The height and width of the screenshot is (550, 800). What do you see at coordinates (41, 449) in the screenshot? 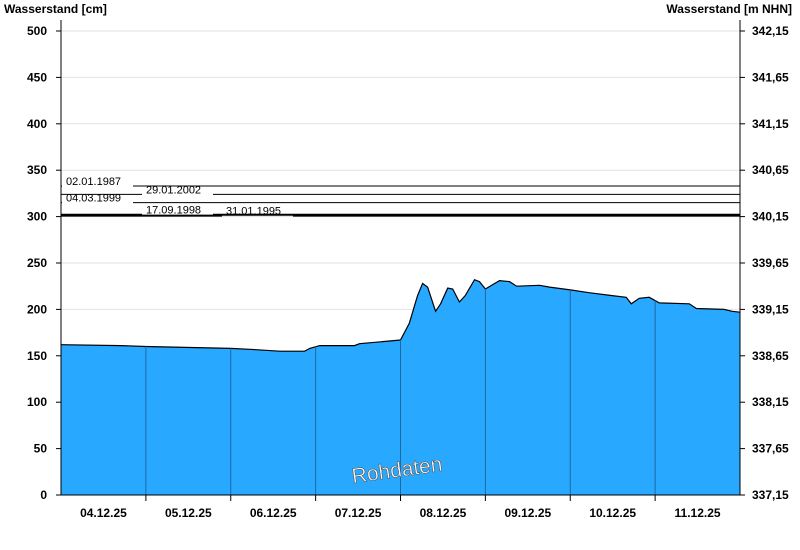
I see `left-tick-label: 50` at bounding box center [41, 449].